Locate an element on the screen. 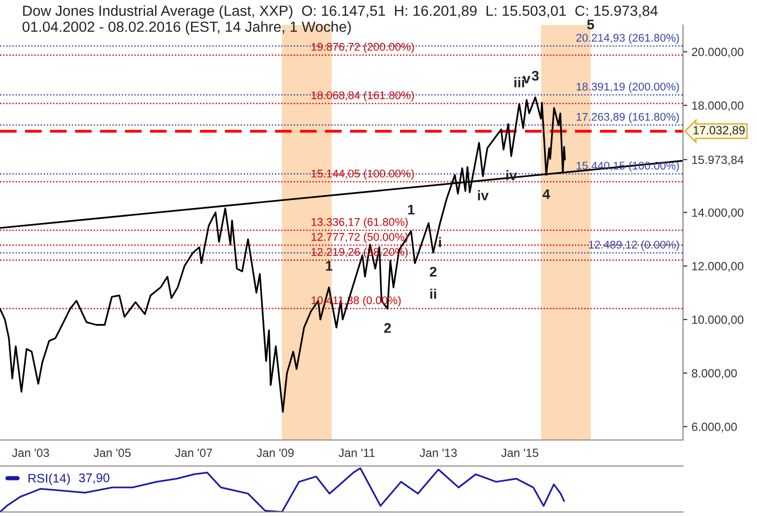 Image resolution: width=757 pixels, height=516 pixels. y-tick-label: 18.000,00 is located at coordinates (718, 106).